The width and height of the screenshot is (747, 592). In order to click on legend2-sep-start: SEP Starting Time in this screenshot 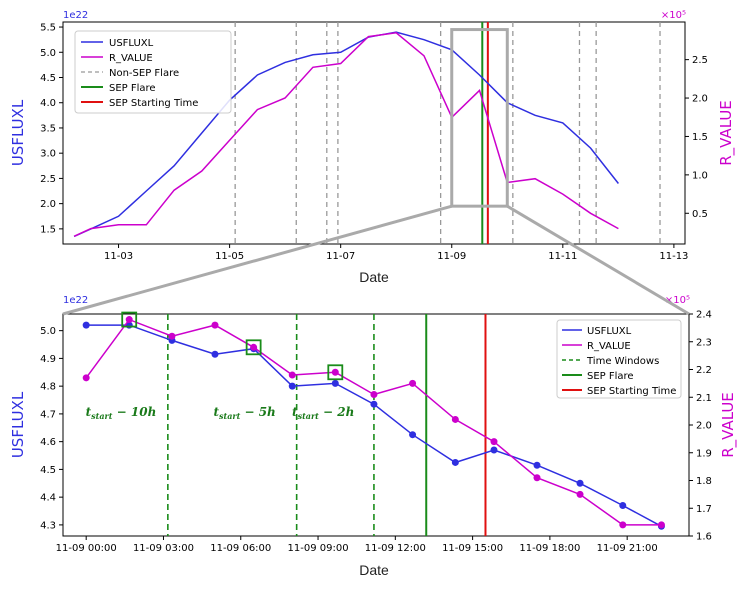, I will do `click(631, 391)`.